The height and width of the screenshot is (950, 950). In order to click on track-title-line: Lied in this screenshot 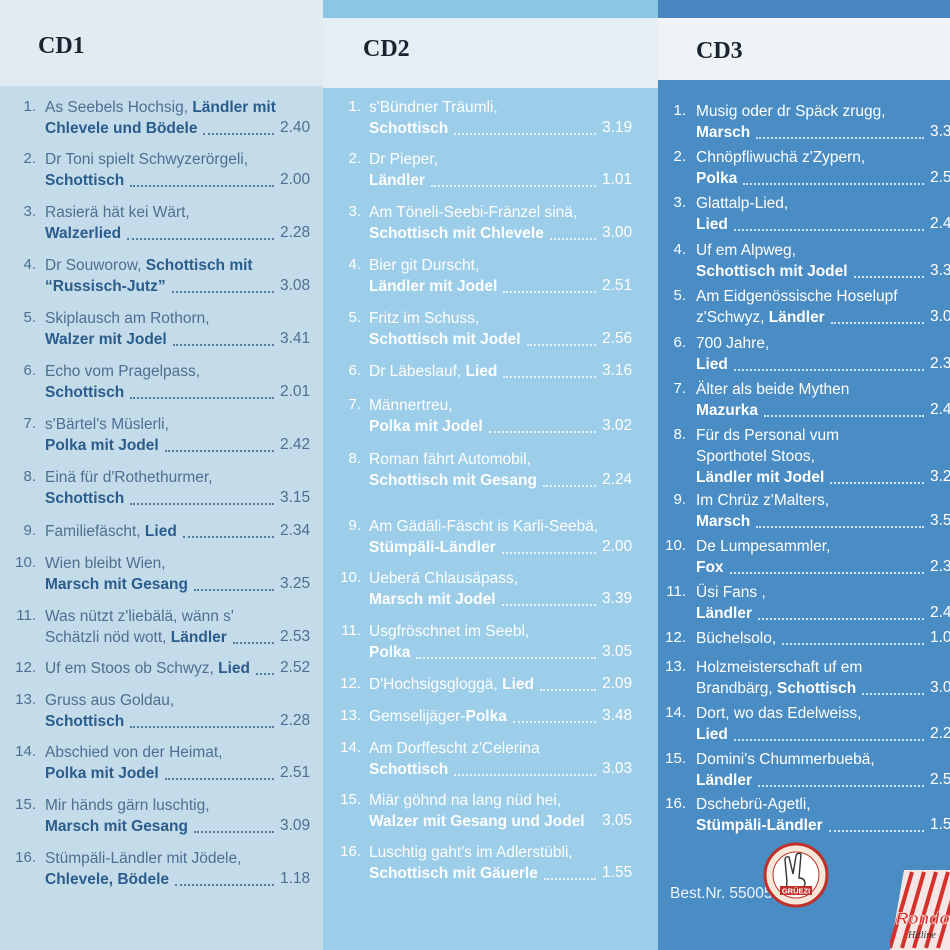, I will do `click(712, 735)`.